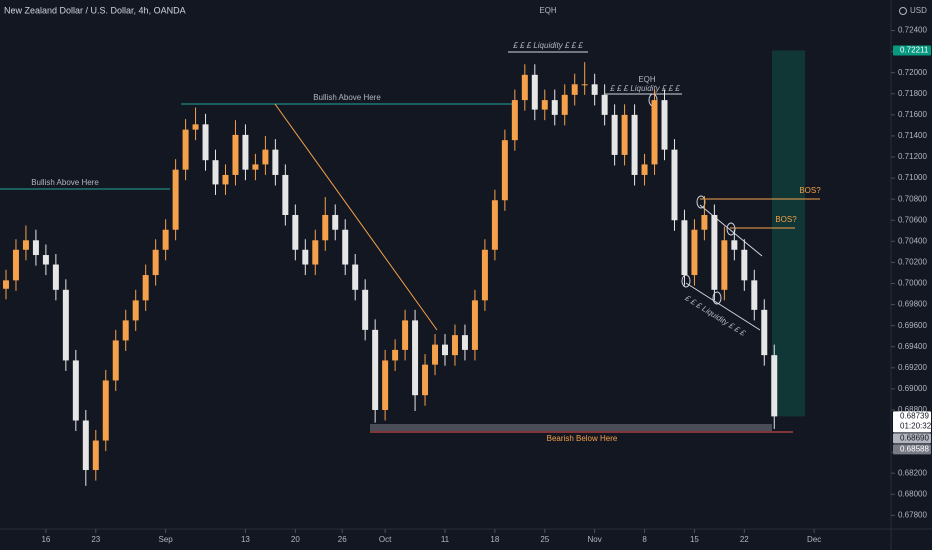 Image resolution: width=932 pixels, height=550 pixels. I want to click on currency: USD, so click(918, 10).